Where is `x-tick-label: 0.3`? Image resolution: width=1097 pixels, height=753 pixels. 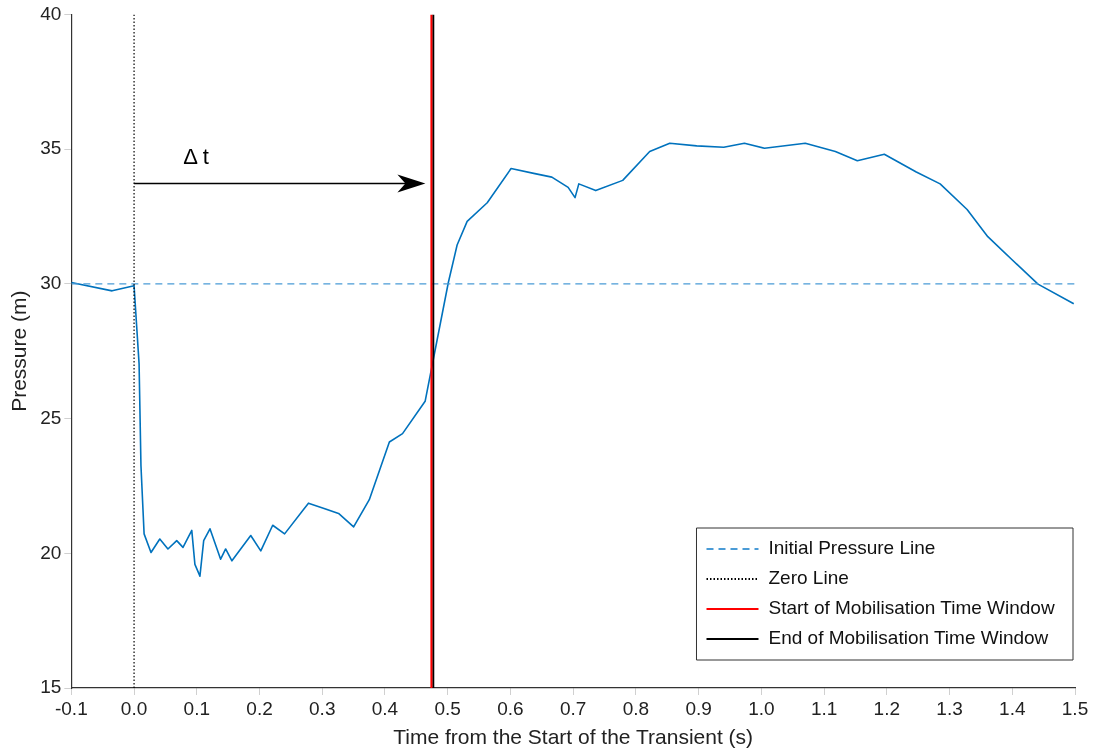 x-tick-label: 0.3 is located at coordinates (322, 708).